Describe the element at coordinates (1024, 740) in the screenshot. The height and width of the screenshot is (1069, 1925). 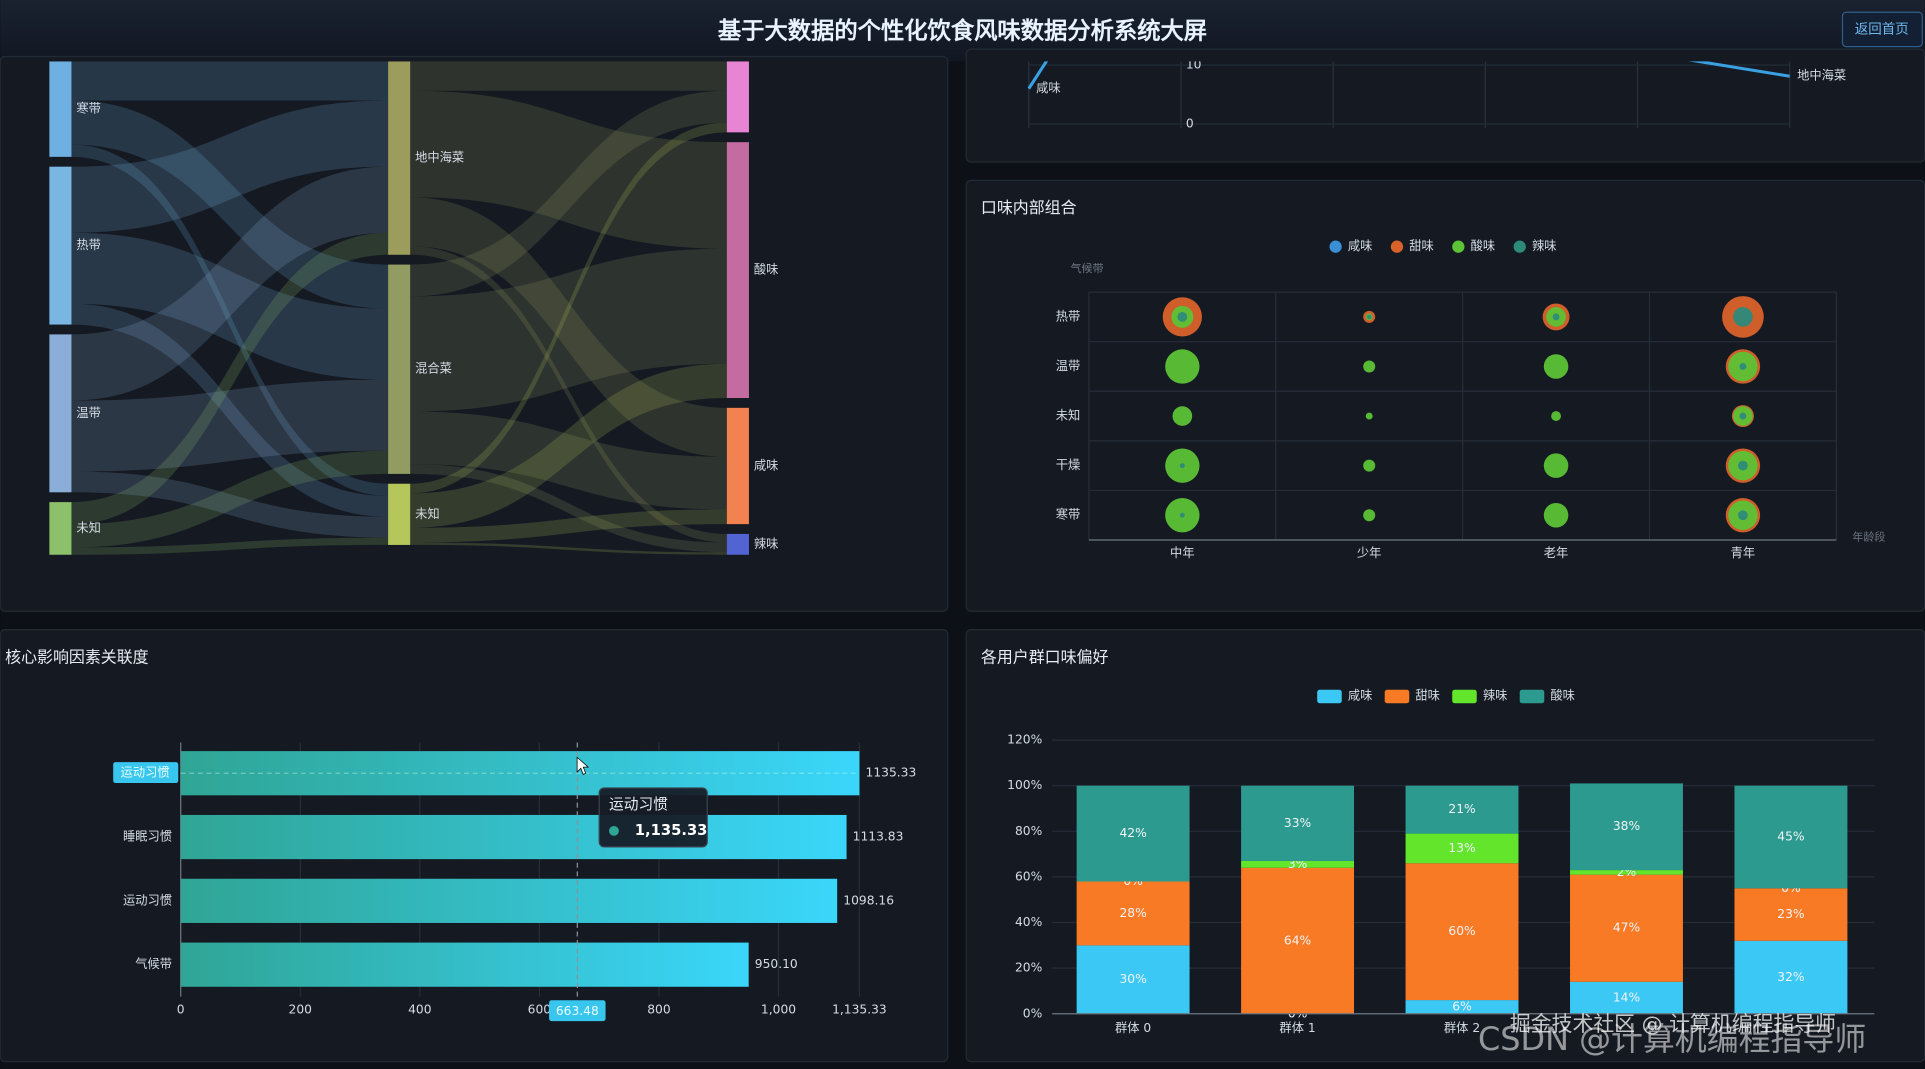
I see `y-tick-label: 120%` at that location.